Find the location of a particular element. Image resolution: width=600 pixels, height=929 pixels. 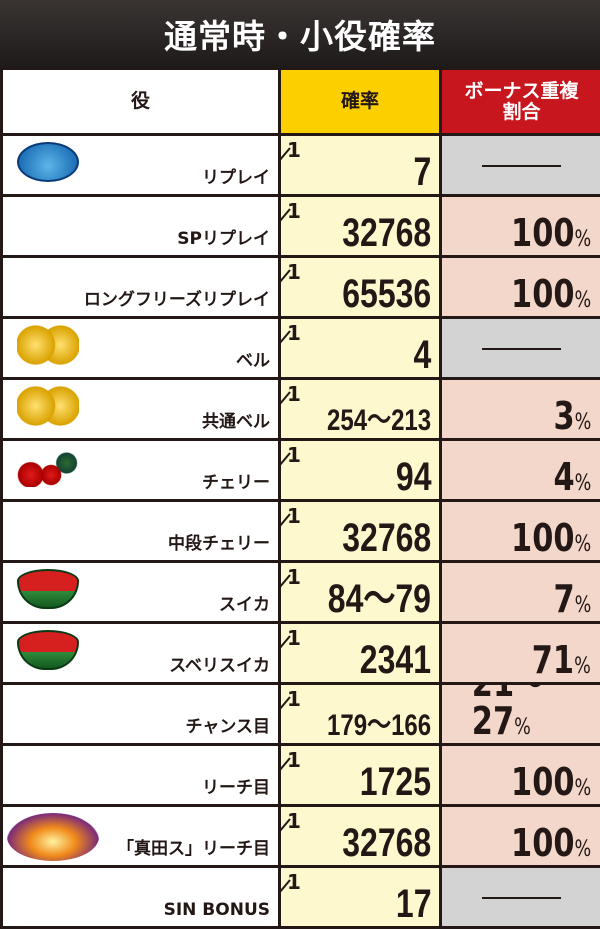

bell-icon is located at coordinates (48, 406).